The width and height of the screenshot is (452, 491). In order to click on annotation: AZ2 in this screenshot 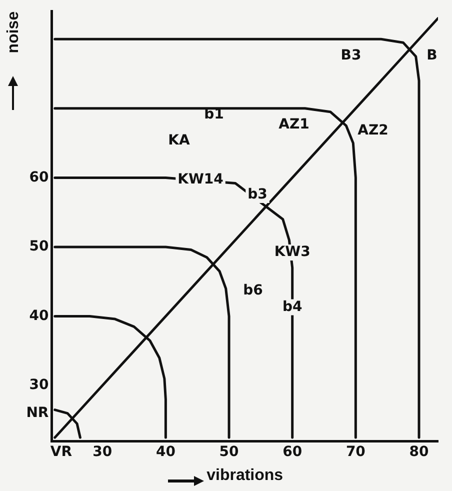, I will do `click(373, 130)`.